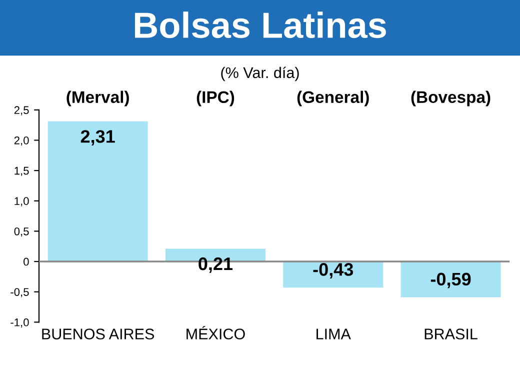  I want to click on y-tick-label: -0,5, so click(19, 293).